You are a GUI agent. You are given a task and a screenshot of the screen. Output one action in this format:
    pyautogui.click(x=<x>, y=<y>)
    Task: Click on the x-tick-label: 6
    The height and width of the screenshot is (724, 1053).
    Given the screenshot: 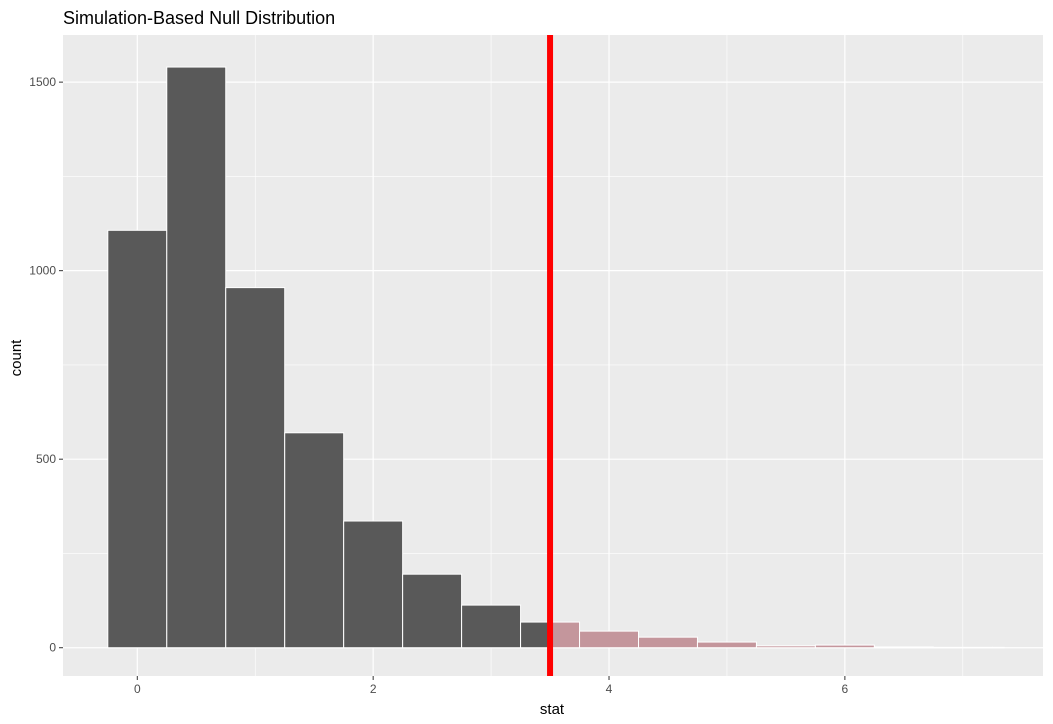 What is the action you would take?
    pyautogui.click(x=845, y=689)
    